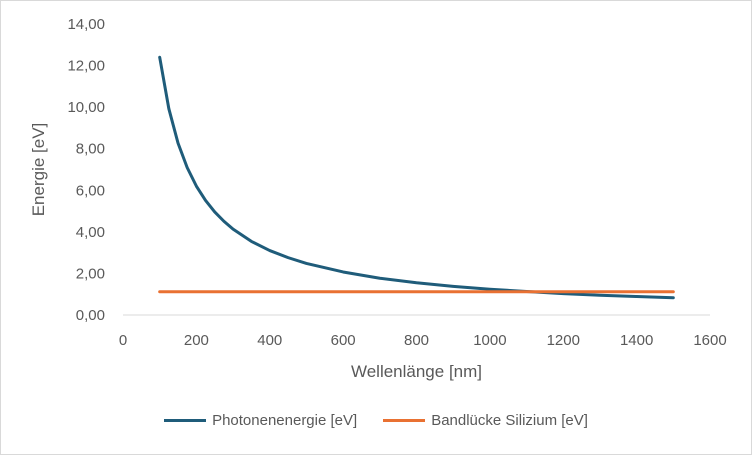  Describe the element at coordinates (90, 232) in the screenshot. I see `y-tick-label: 4,00` at that location.